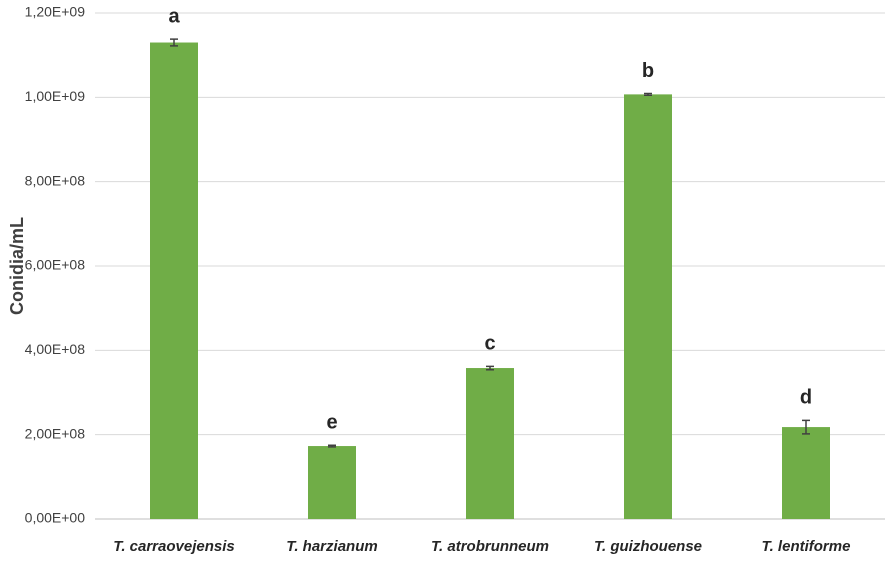 Image resolution: width=890 pixels, height=563 pixels. I want to click on y-tick-label: 4,00E+08, so click(55, 349).